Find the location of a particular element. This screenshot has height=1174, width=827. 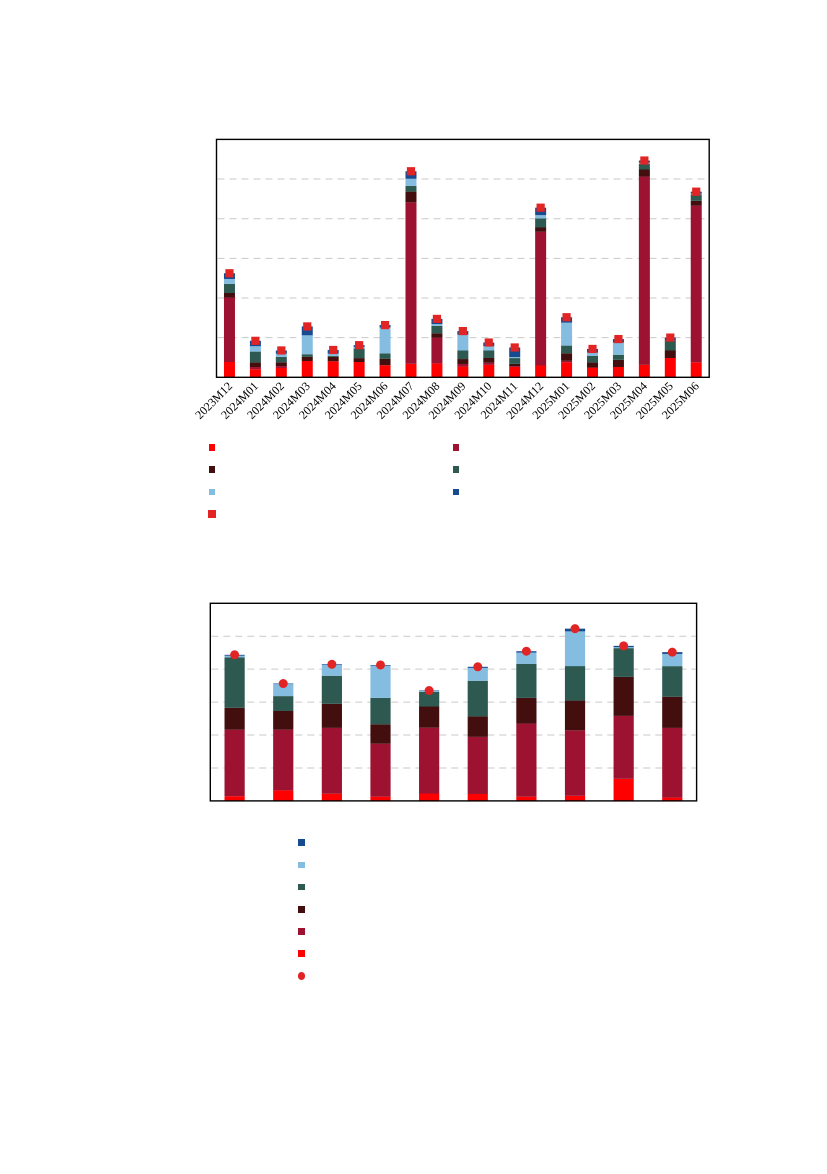

legend-swatch-dark-maroon is located at coordinates (301, 909).